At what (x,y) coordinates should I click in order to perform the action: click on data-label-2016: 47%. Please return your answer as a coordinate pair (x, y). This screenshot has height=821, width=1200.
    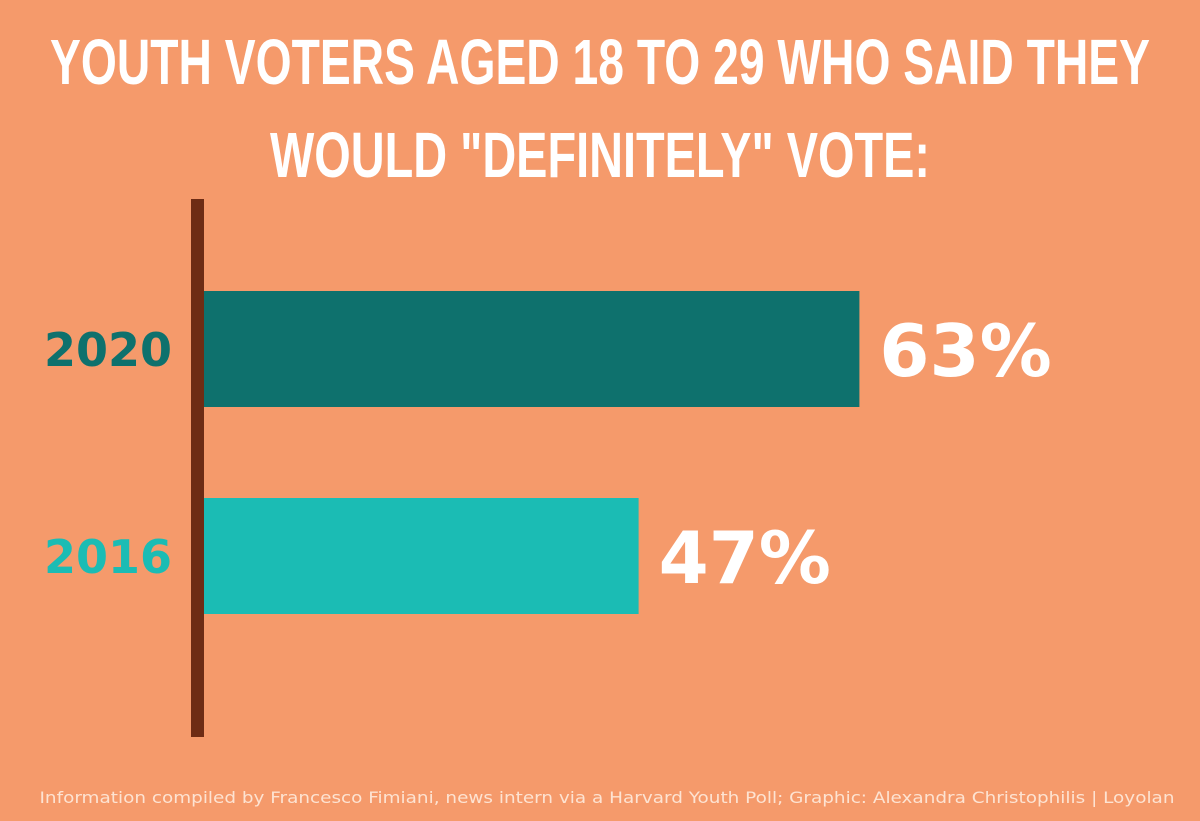
    Looking at the image, I should click on (745, 558).